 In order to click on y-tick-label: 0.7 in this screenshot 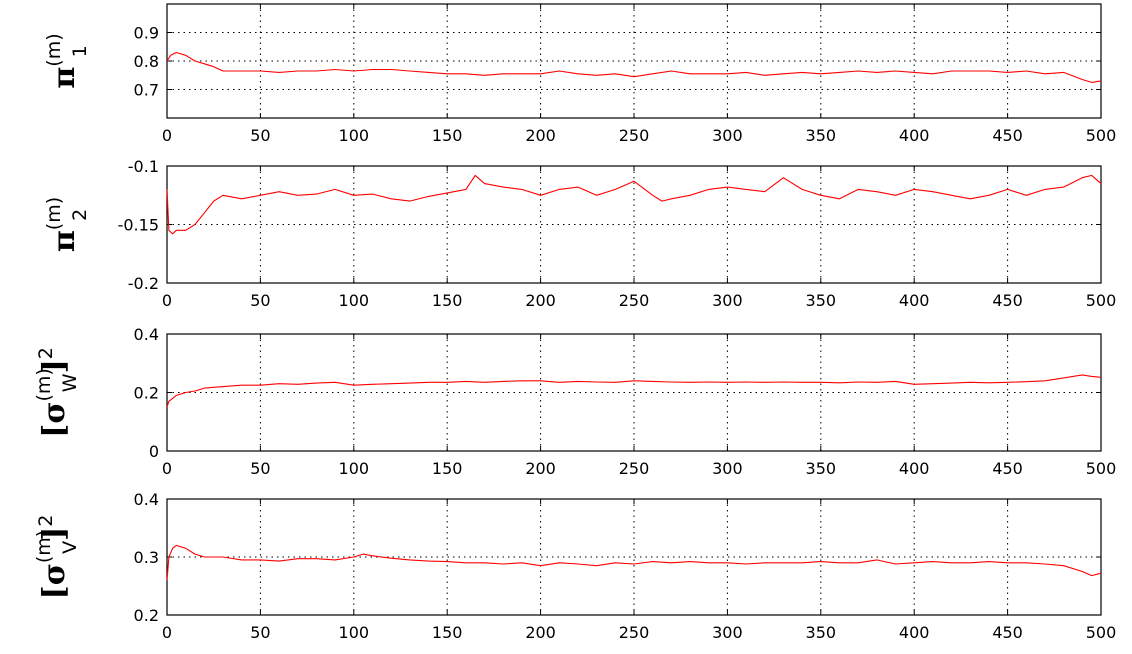, I will do `click(146, 90)`.